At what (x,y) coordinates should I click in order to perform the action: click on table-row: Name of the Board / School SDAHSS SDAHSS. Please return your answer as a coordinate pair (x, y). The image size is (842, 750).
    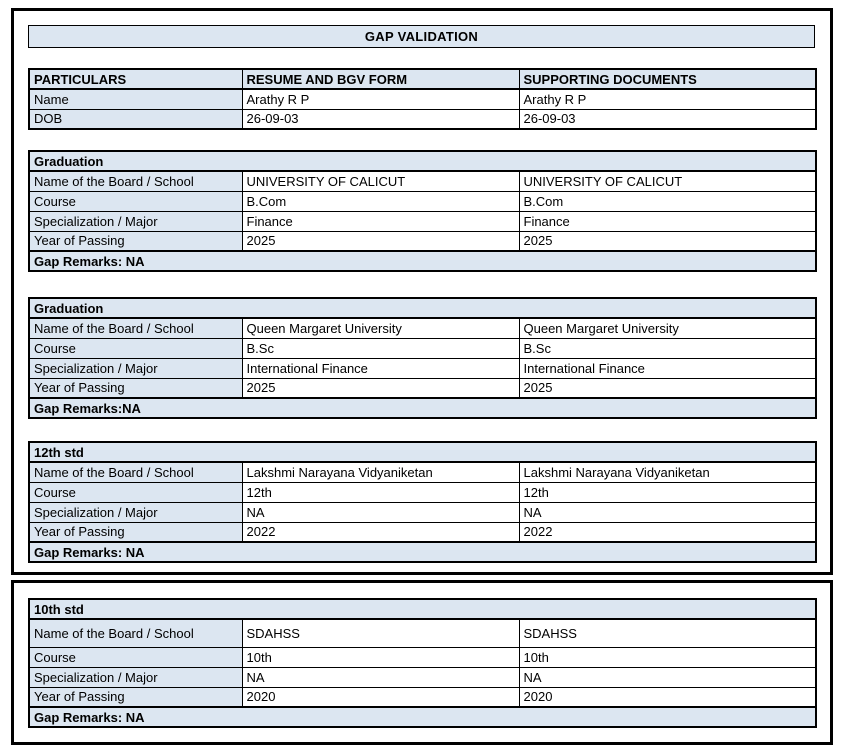
    Looking at the image, I should click on (422, 633).